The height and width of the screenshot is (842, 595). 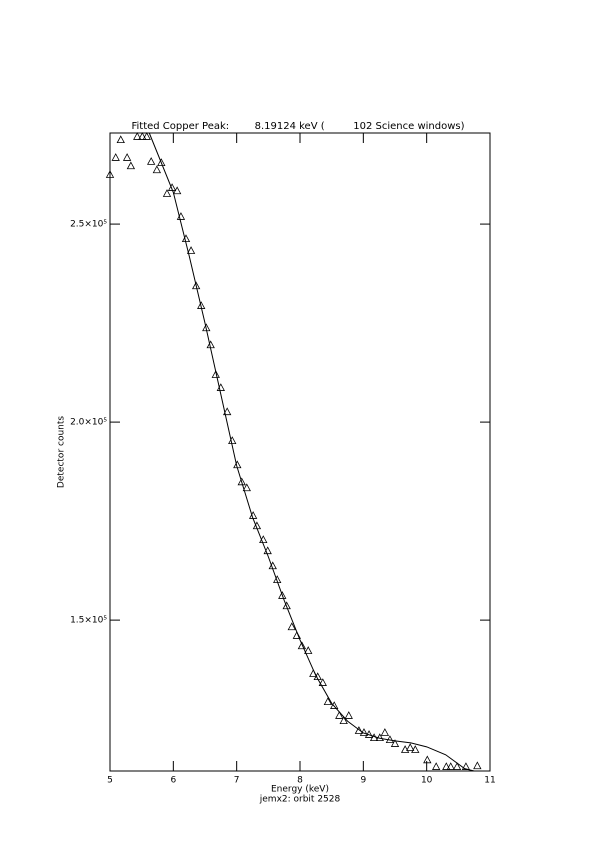 I want to click on x-tick-label: 7, so click(x=237, y=781).